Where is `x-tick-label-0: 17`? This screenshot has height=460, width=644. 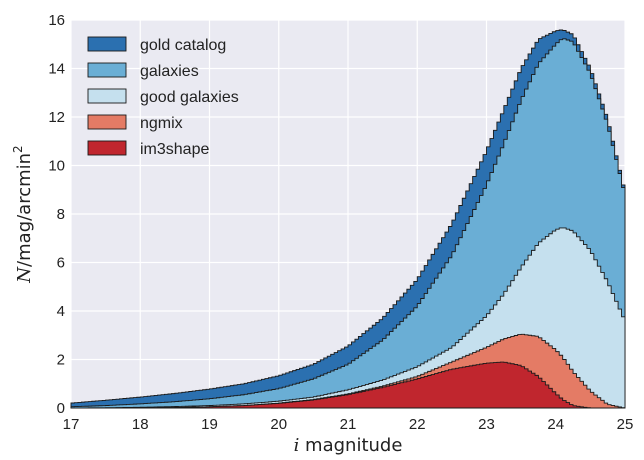 x-tick-label-0: 17 is located at coordinates (71, 424).